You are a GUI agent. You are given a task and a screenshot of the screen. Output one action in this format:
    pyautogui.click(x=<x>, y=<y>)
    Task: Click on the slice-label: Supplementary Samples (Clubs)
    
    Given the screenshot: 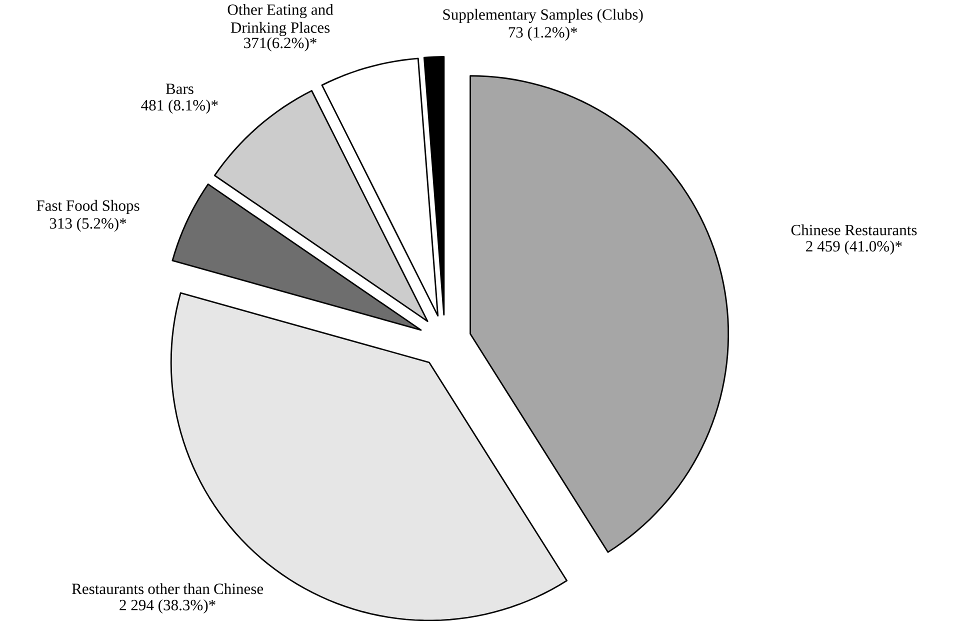 What is the action you would take?
    pyautogui.click(x=543, y=15)
    